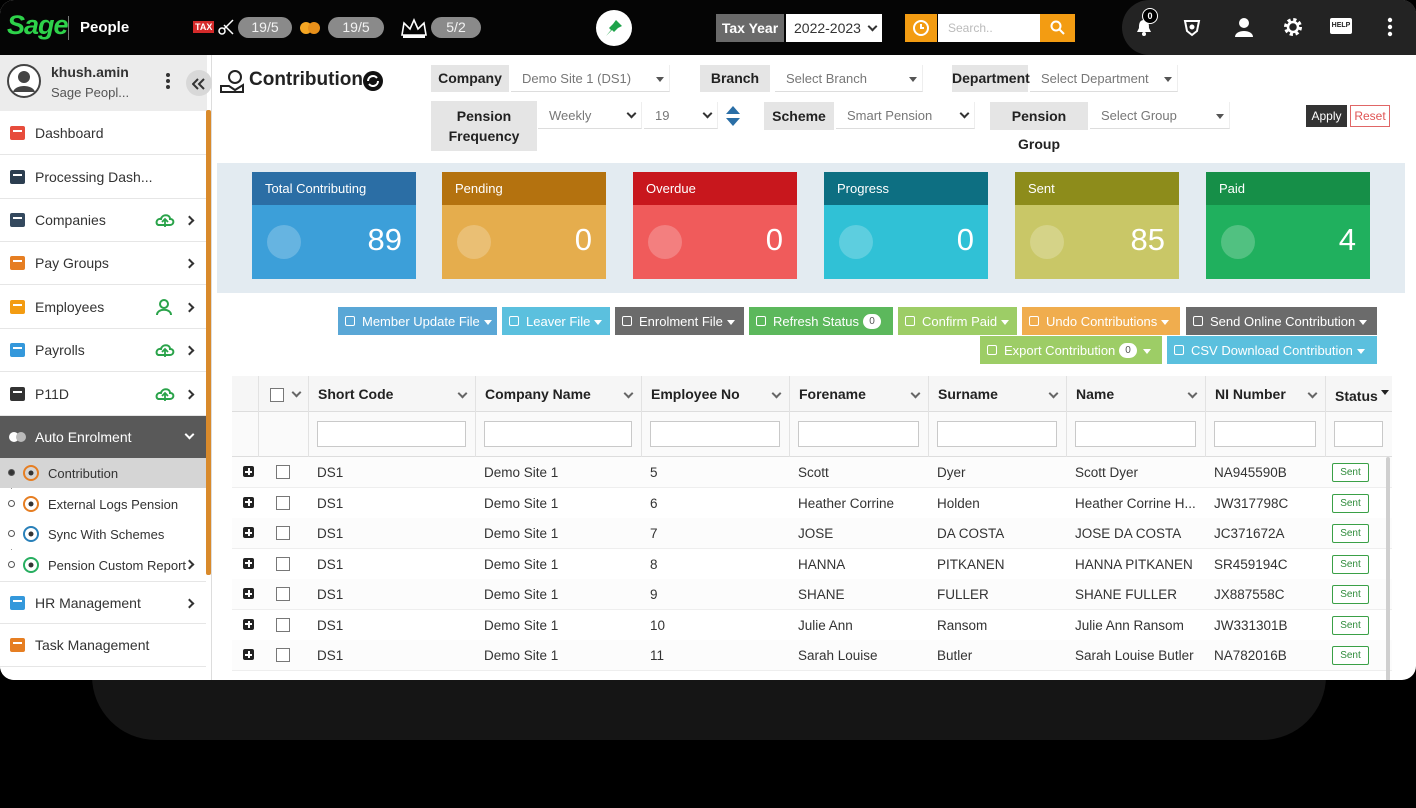 The height and width of the screenshot is (808, 1416). Describe the element at coordinates (1341, 26) in the screenshot. I see `help-button: HELP` at that location.